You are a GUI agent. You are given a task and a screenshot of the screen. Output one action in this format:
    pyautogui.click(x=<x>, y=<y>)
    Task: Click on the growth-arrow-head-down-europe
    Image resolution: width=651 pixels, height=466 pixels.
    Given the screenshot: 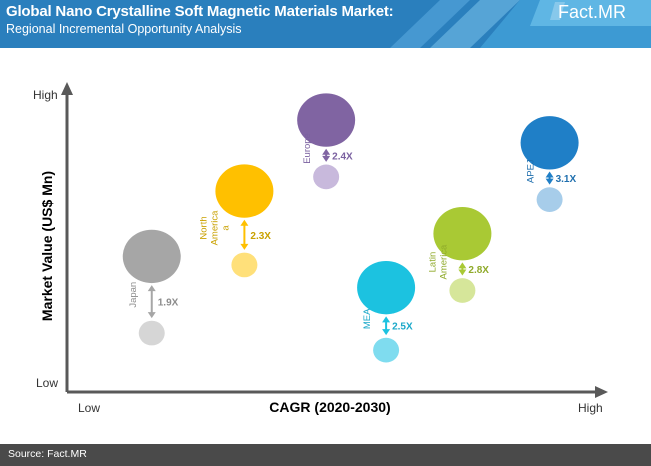 What is the action you would take?
    pyautogui.click(x=326, y=158)
    